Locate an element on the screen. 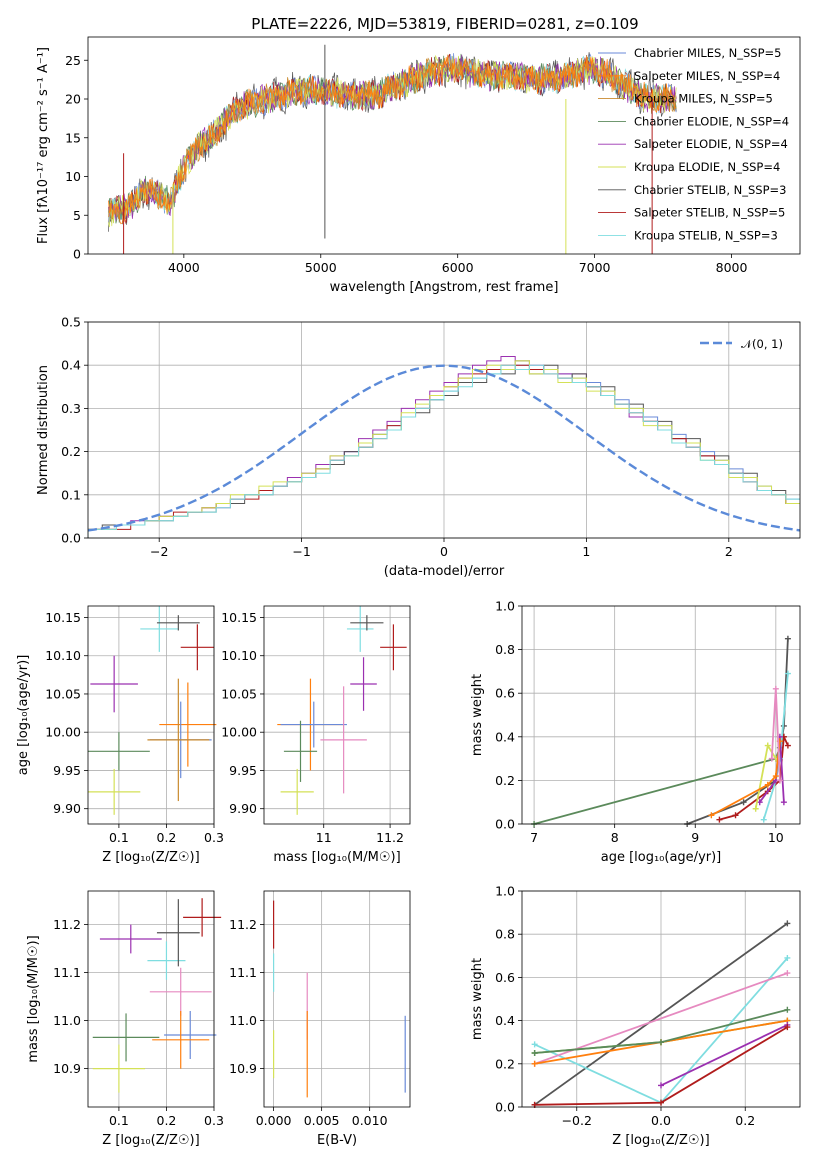  x-tick-label: 0.000 is located at coordinates (274, 1120).